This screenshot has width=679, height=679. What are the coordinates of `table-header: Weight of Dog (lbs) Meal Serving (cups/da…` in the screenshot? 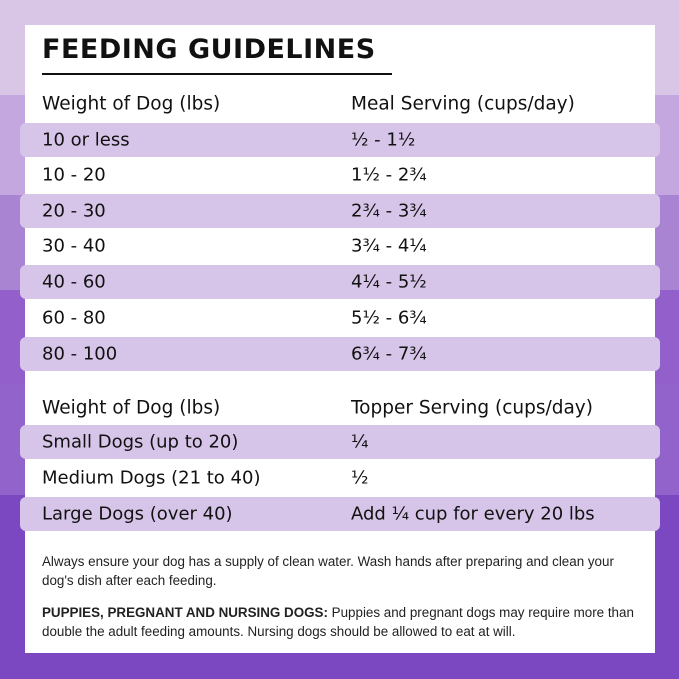 It's located at (340, 104).